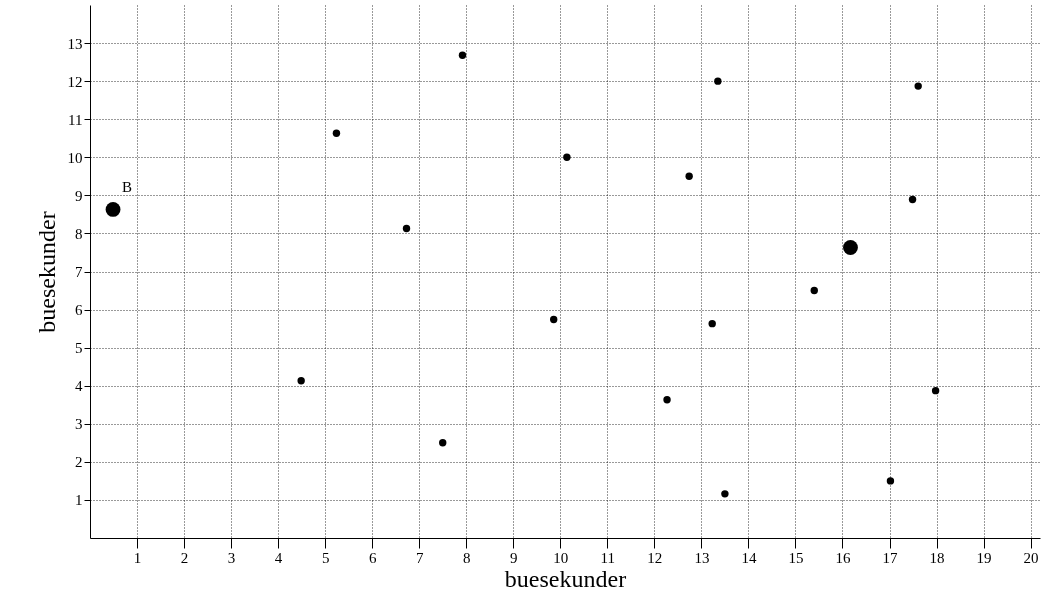  Describe the element at coordinates (937, 557) in the screenshot. I see `x-tick-label: 18` at that location.